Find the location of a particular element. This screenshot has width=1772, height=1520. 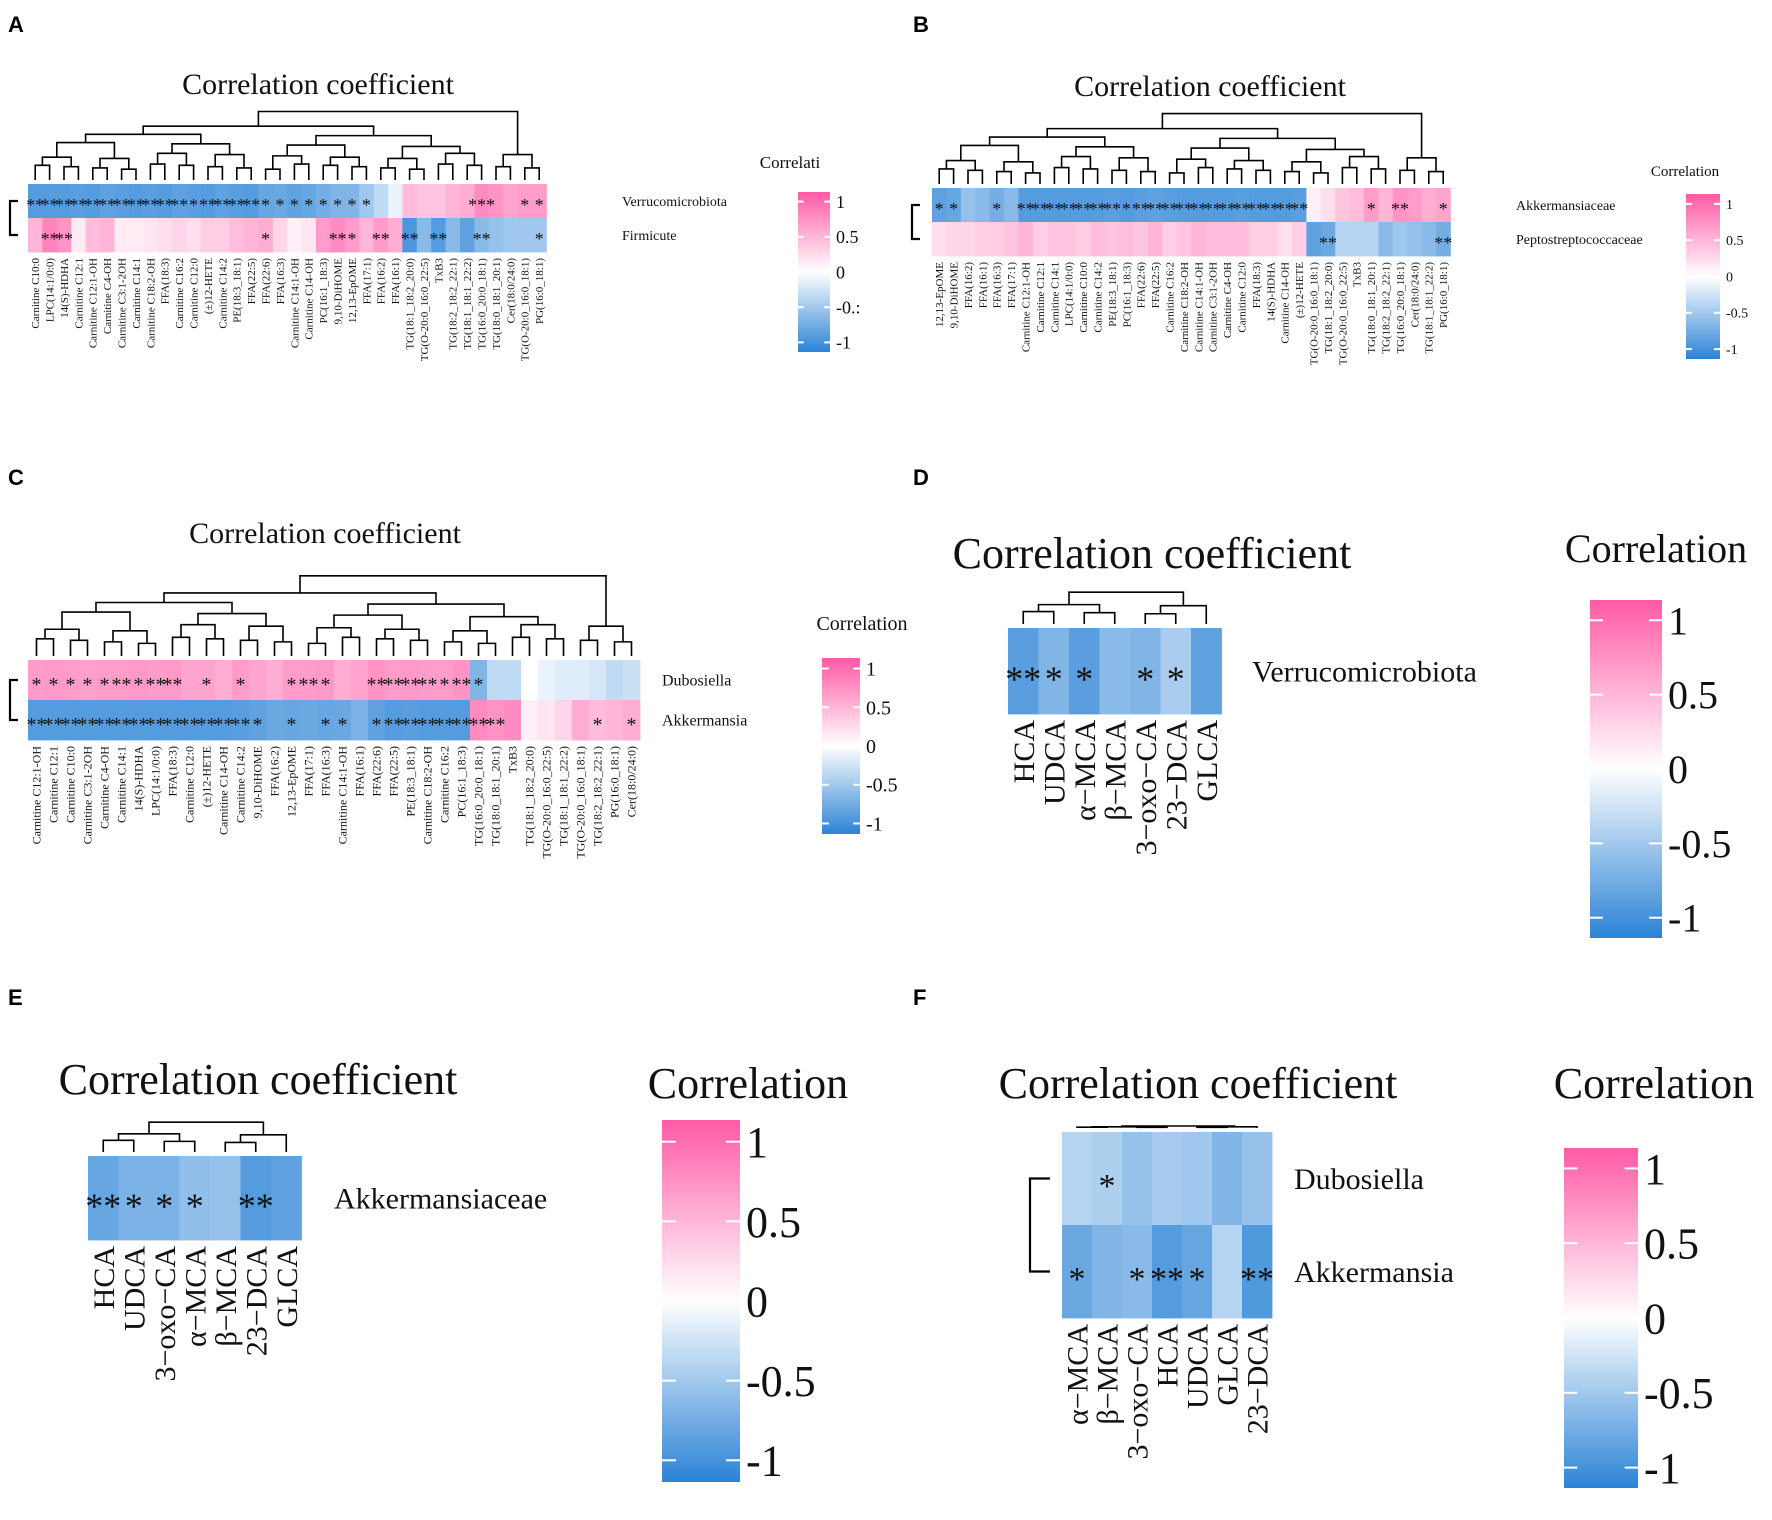

panel-b-row-label: Akkermansiaceae is located at coordinates (1566, 206).